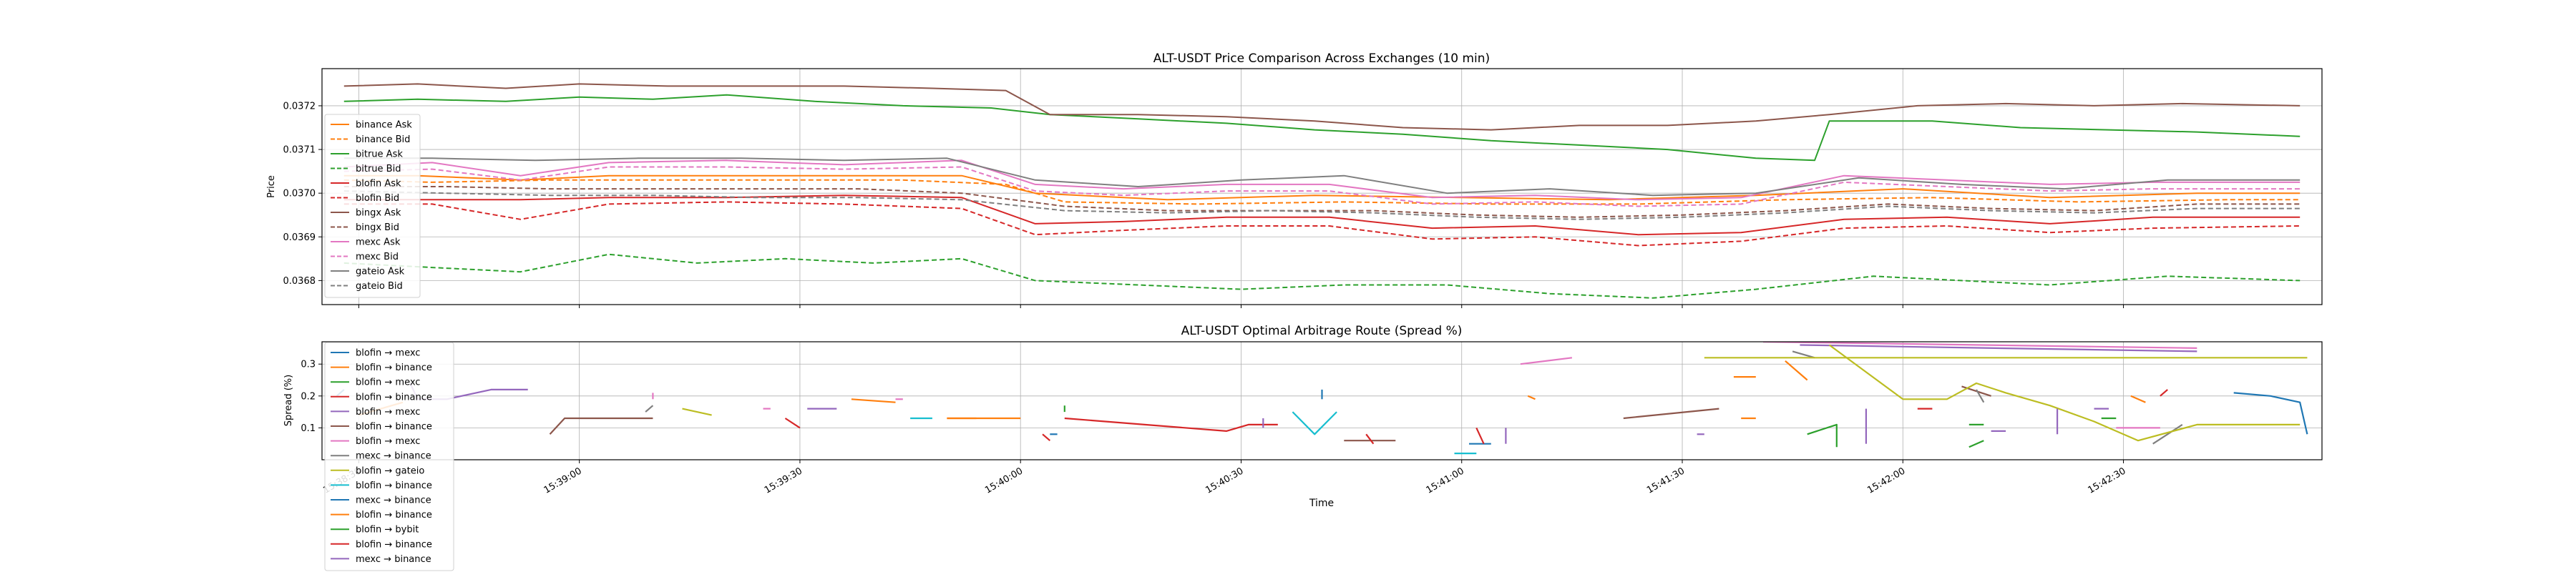 The height and width of the screenshot is (572, 2576). Describe the element at coordinates (387, 530) in the screenshot. I see `legend-label-blofin-bybit: blofin → bybit` at that location.